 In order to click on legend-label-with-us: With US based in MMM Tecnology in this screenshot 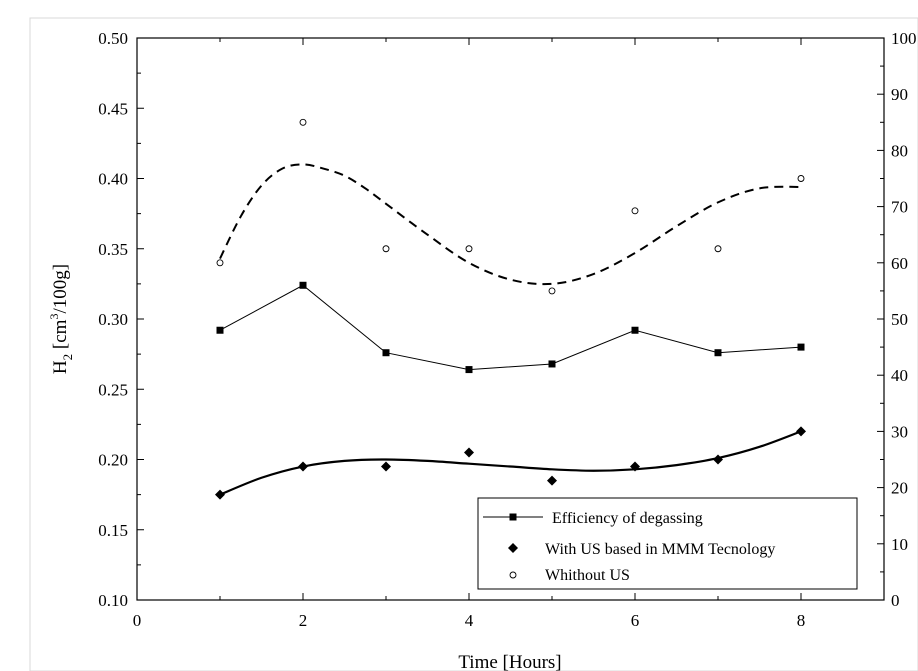, I will do `click(660, 549)`.